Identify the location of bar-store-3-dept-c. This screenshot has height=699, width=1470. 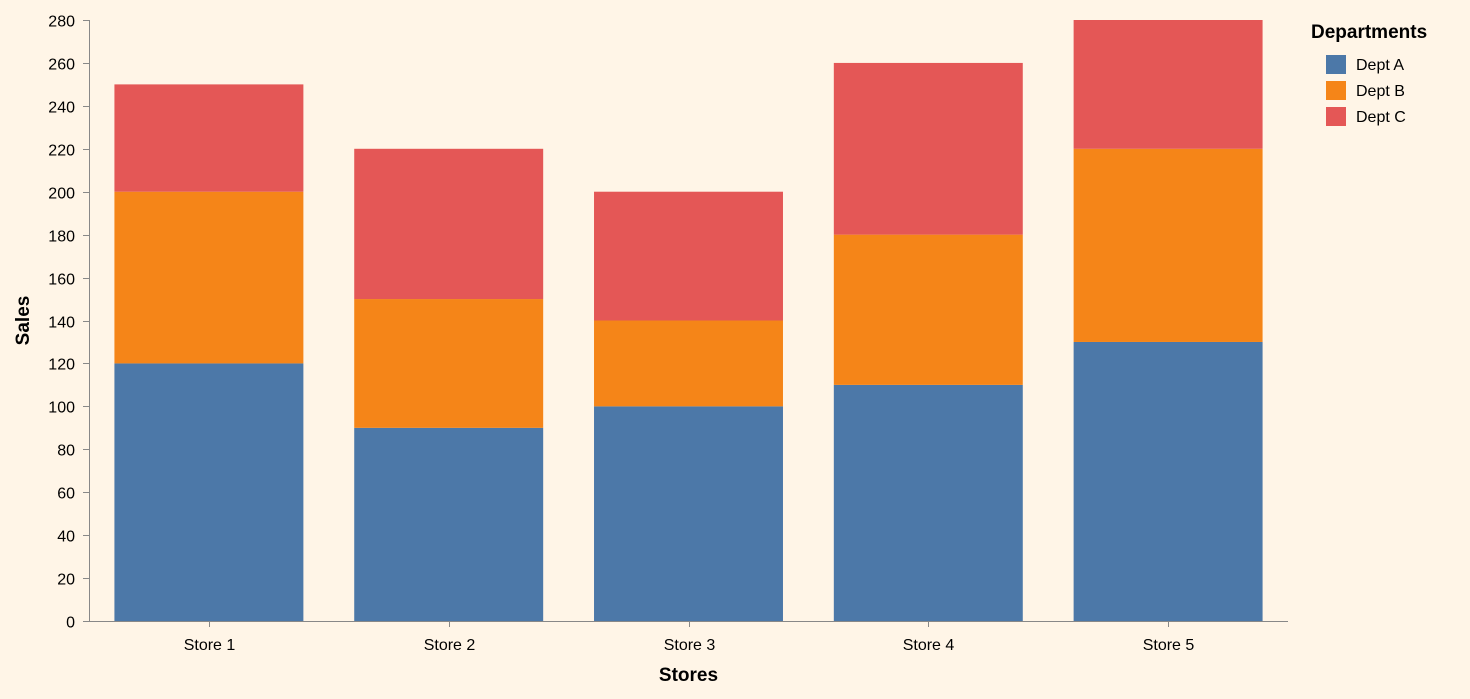
(688, 256).